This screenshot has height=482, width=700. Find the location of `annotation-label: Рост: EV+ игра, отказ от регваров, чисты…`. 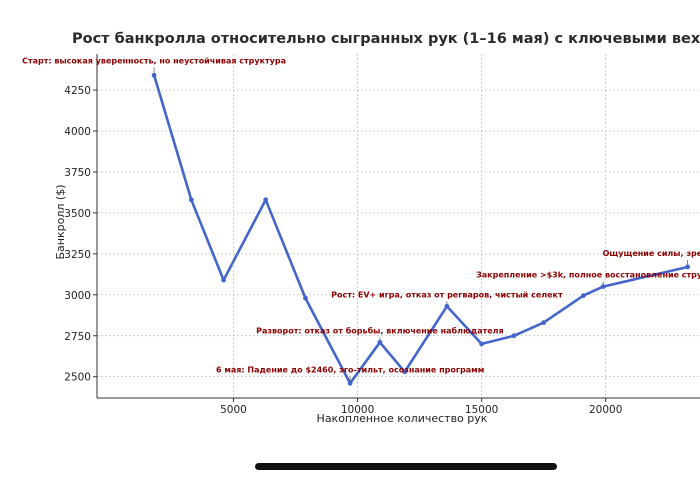

annotation-label: Рост: EV+ игра, отказ от регваров, чисты… is located at coordinates (447, 294).